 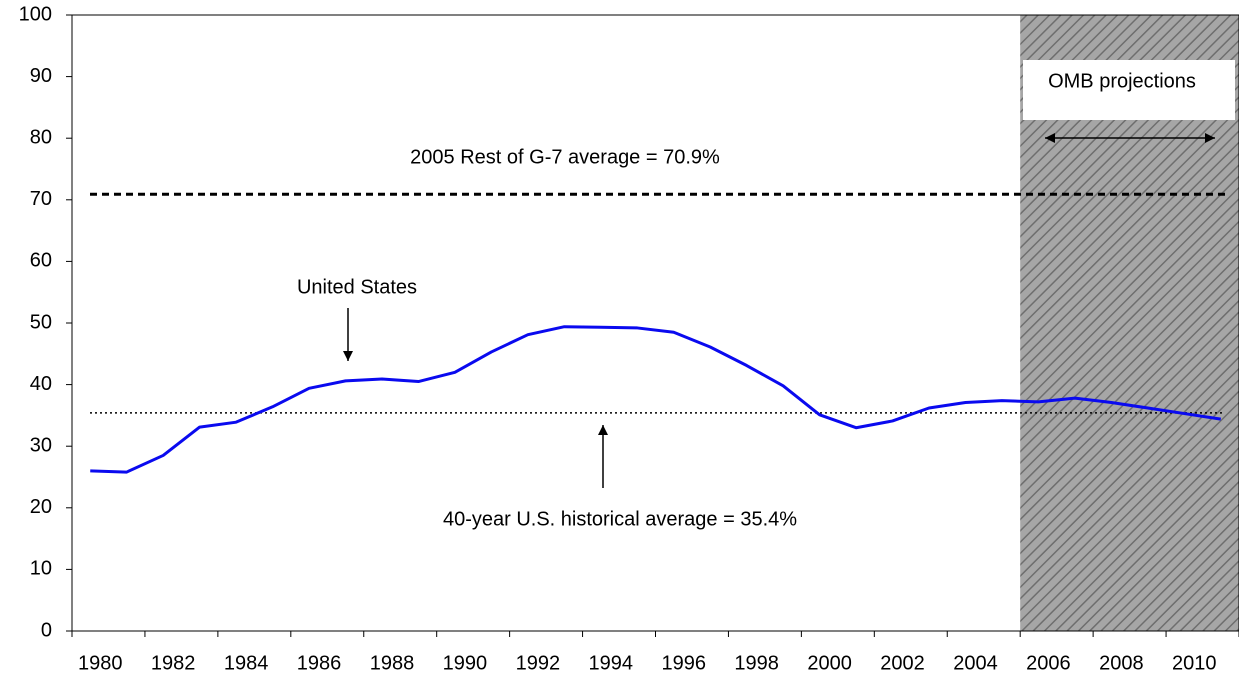 I want to click on x-tick-label: 2004, so click(x=975, y=663).